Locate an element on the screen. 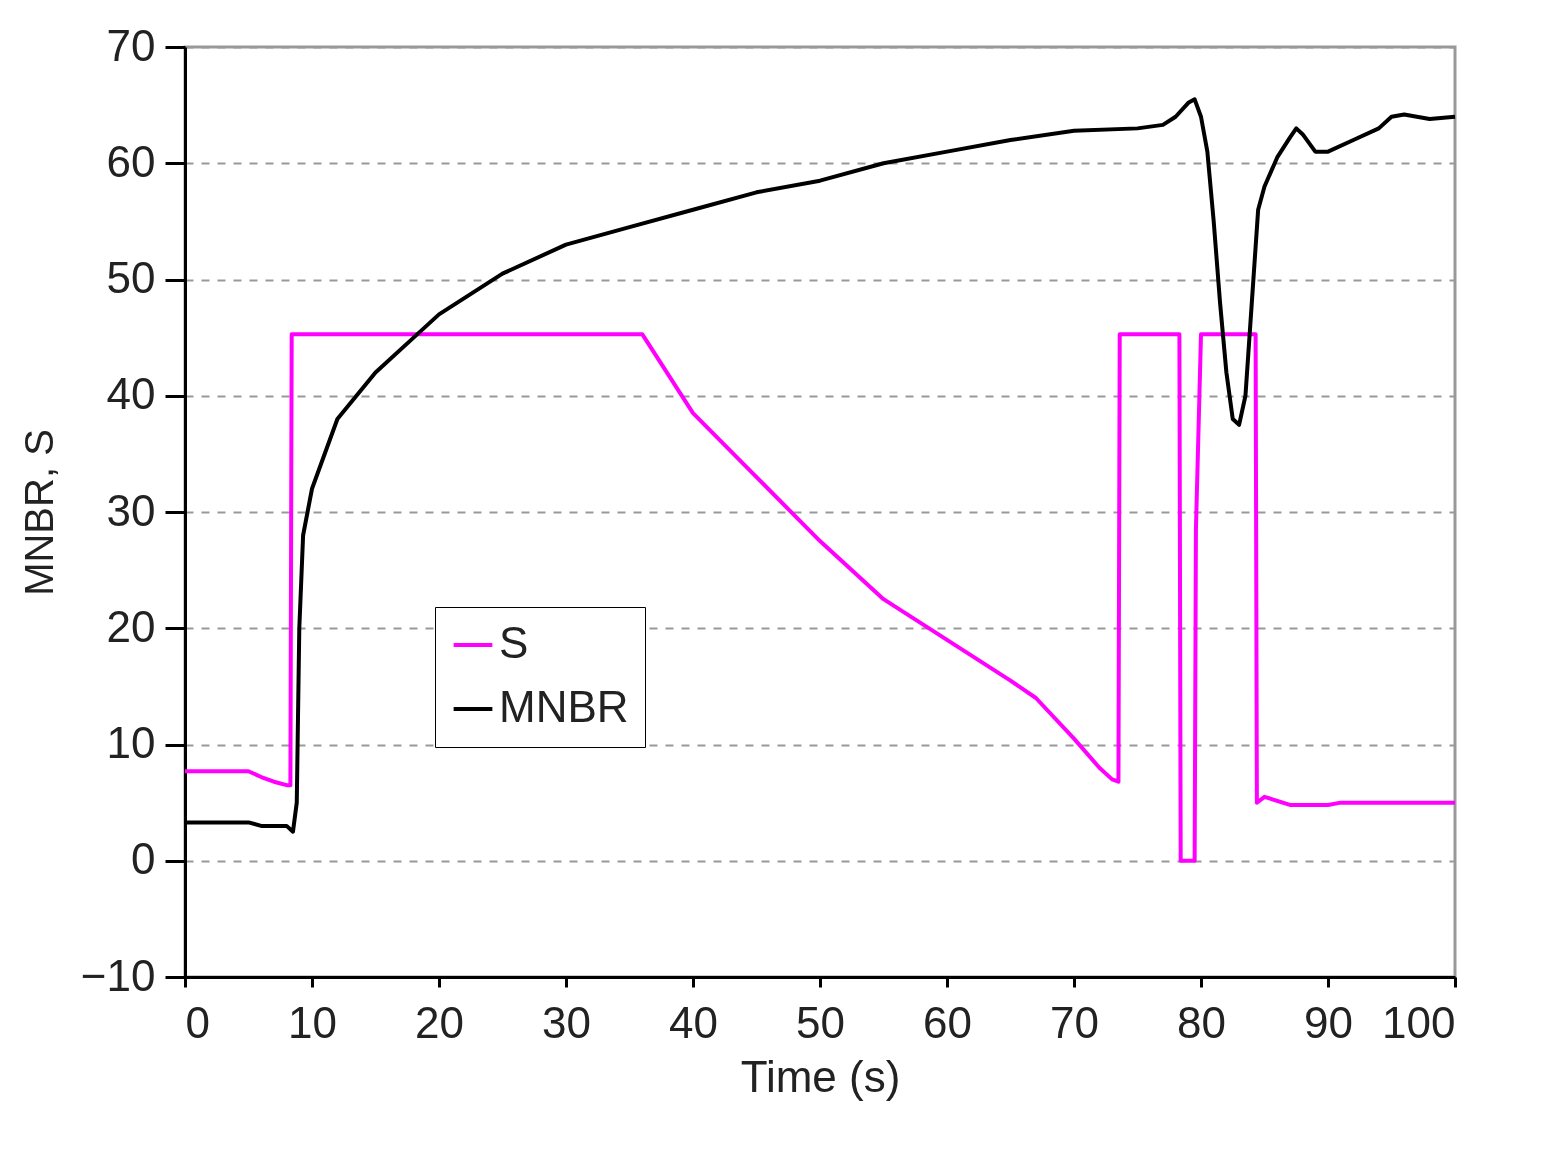 Image resolution: width=1551 pixels, height=1156 pixels. x-tick-label: 20 is located at coordinates (439, 1022).